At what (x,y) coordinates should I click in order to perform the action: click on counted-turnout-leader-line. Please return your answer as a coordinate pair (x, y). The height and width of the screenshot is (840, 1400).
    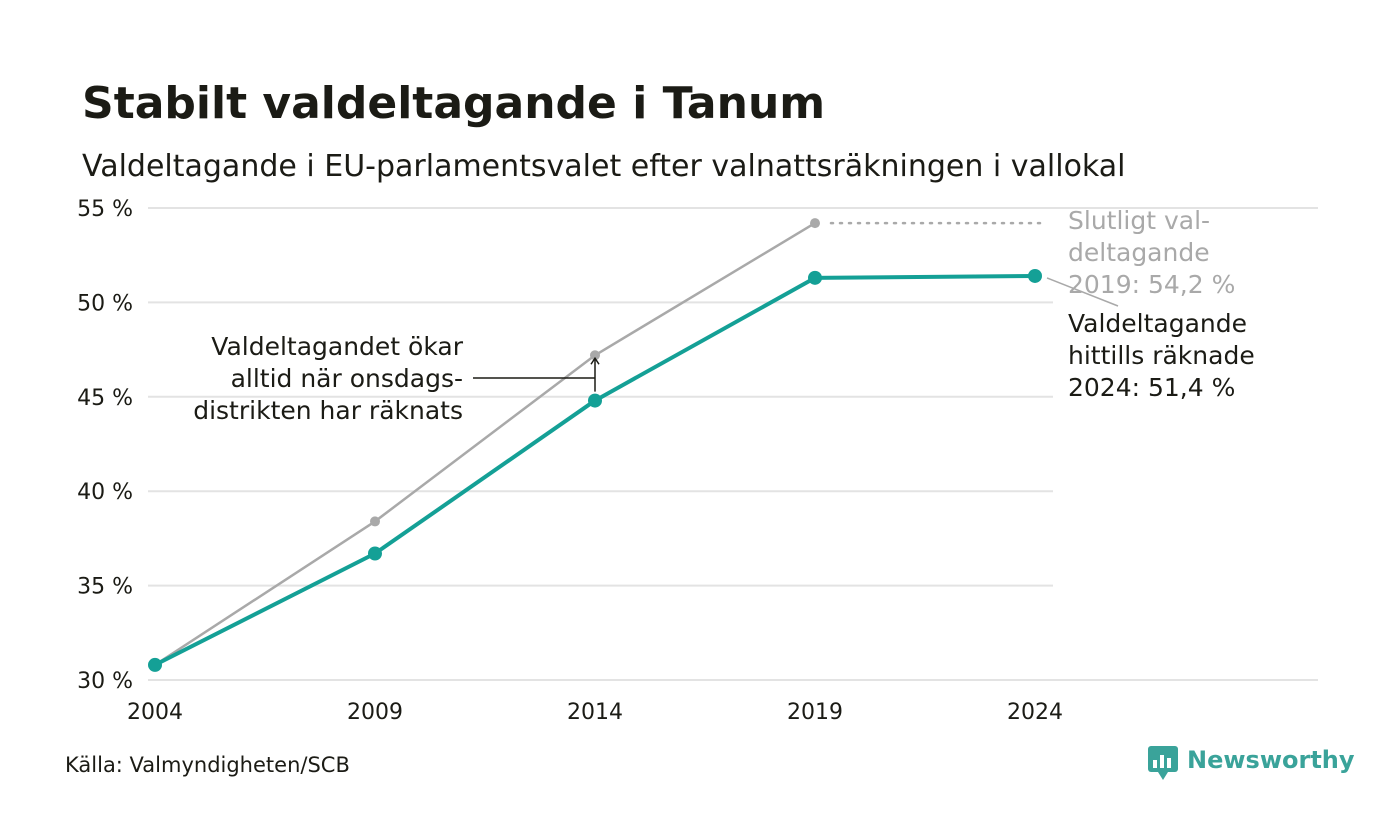
    Looking at the image, I should click on (1082, 292).